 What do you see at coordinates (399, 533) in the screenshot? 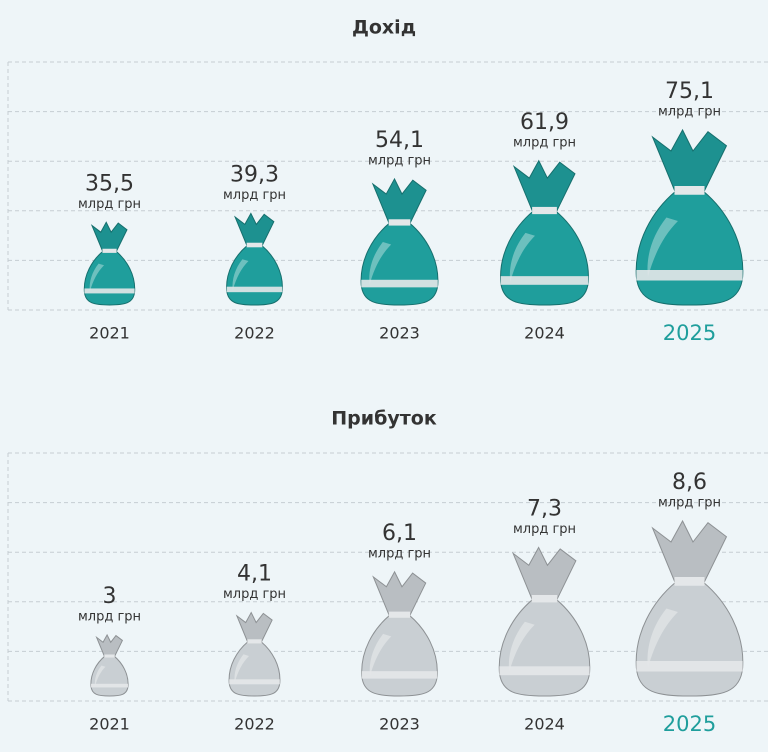
I see `value-label: 6,1` at bounding box center [399, 533].